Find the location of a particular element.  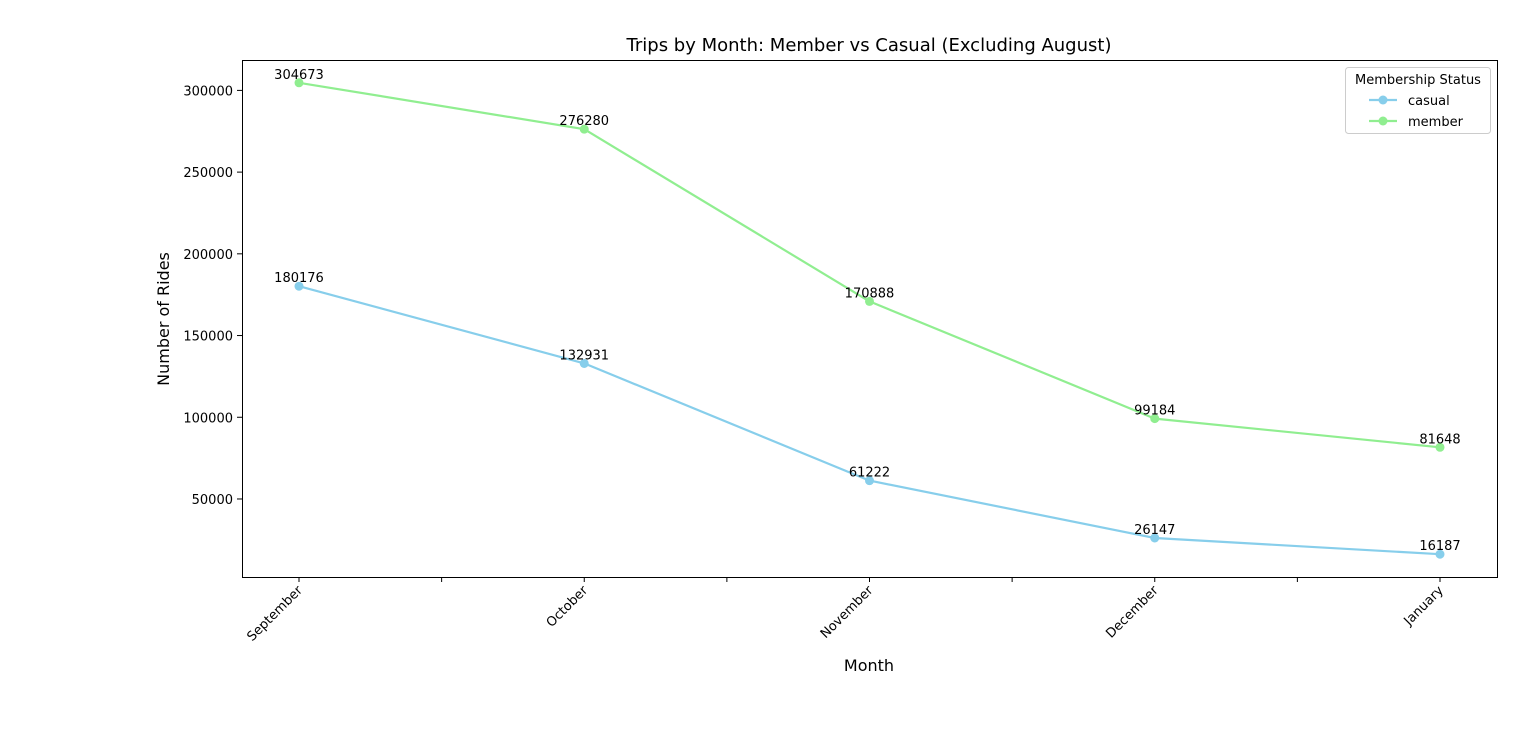

data-label-casual: 61222 is located at coordinates (869, 473).